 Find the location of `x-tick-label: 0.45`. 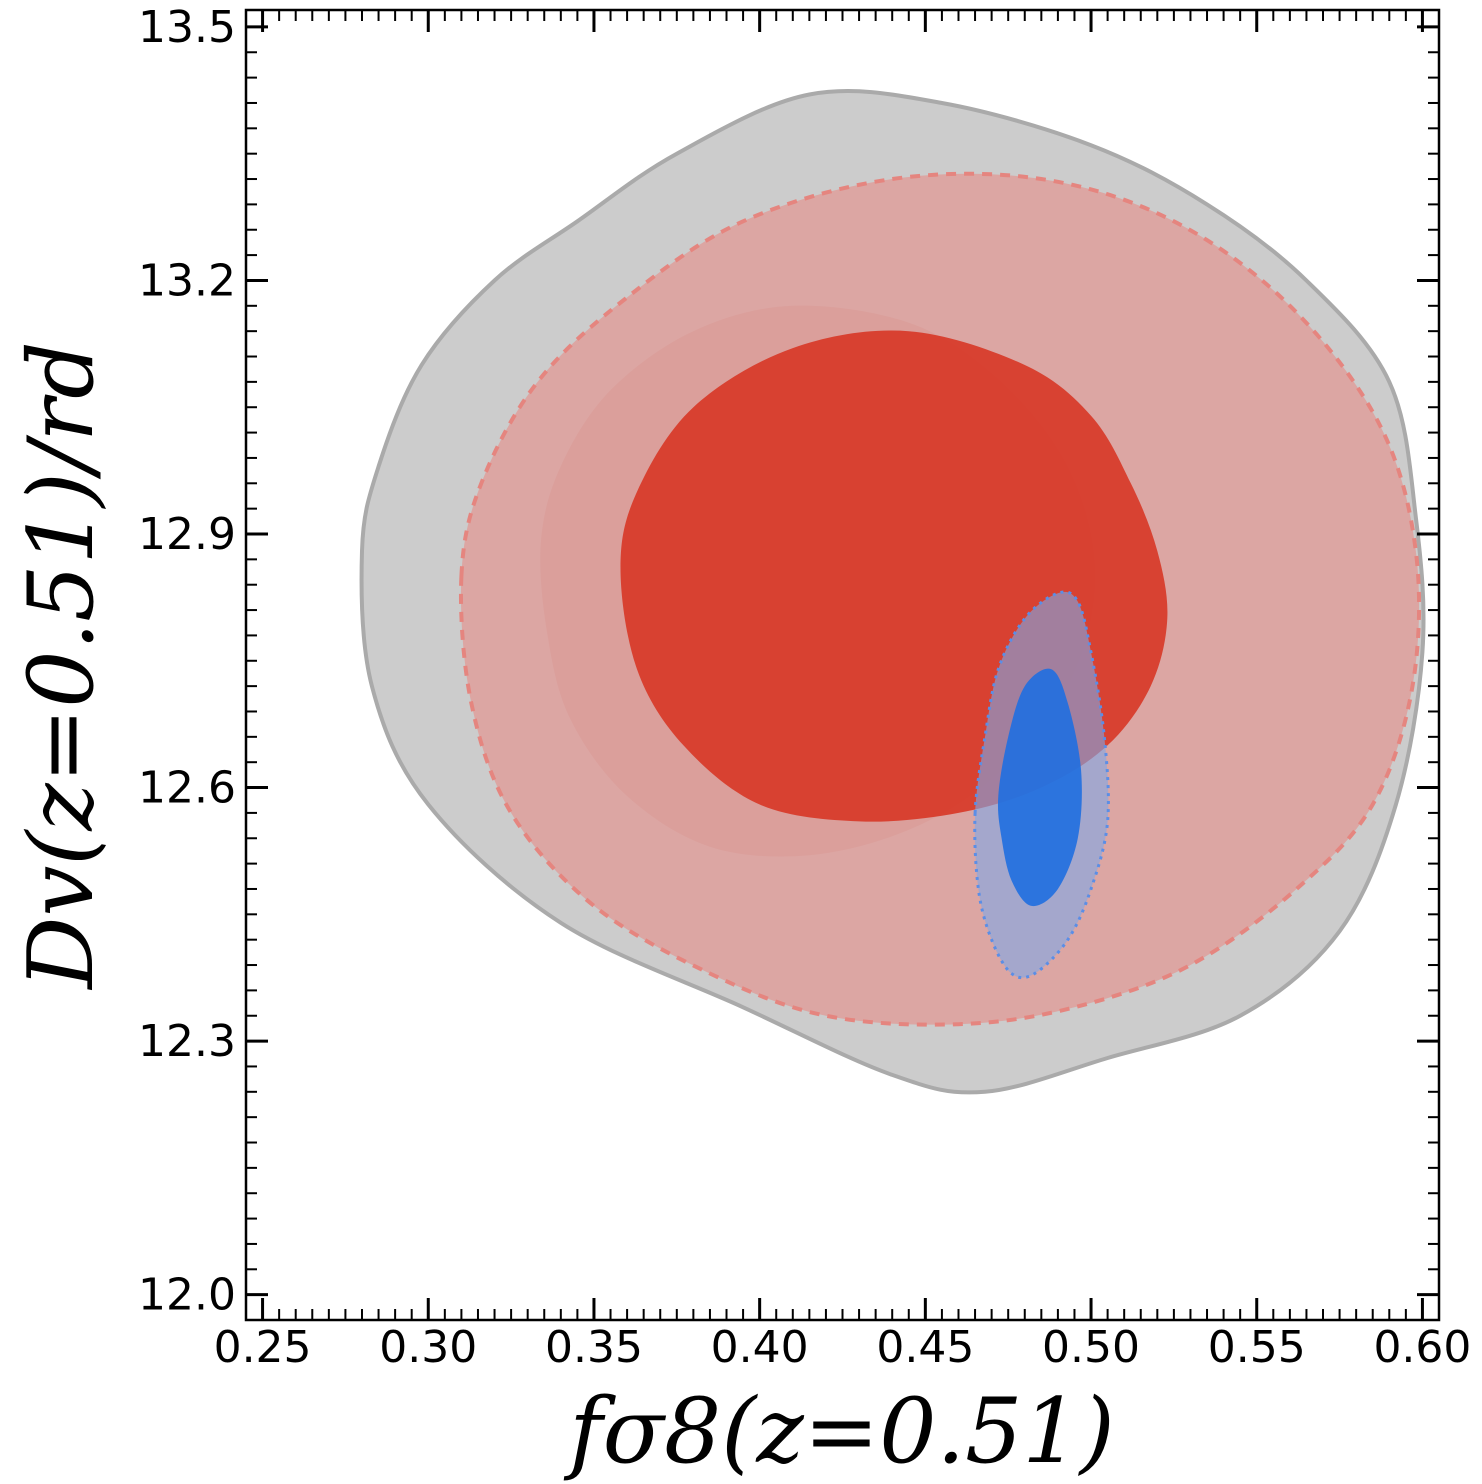

x-tick-label: 0.45 is located at coordinates (925, 1347).